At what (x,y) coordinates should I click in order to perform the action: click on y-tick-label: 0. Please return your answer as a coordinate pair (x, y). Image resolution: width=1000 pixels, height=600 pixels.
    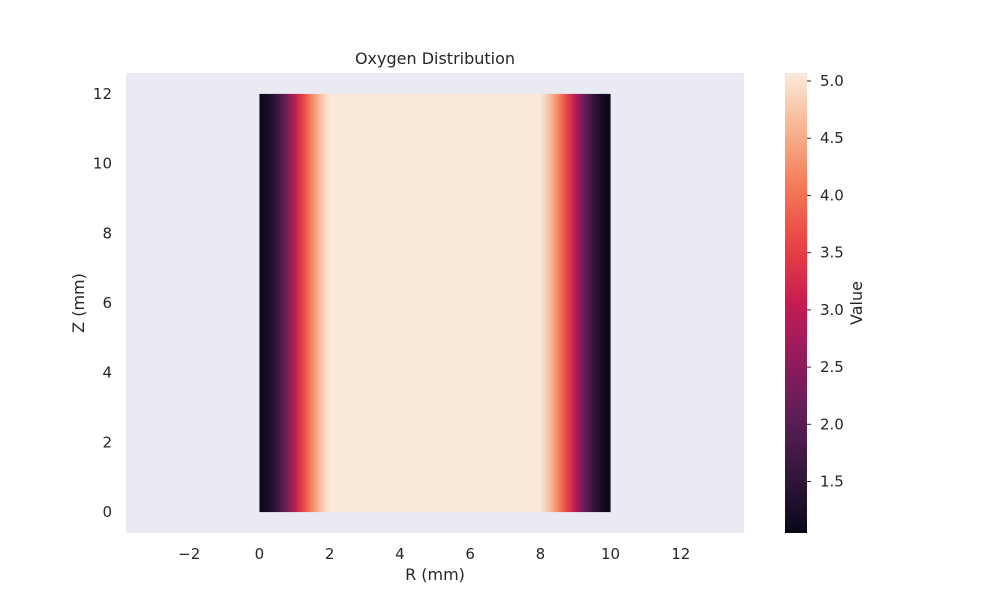
    Looking at the image, I should click on (107, 512).